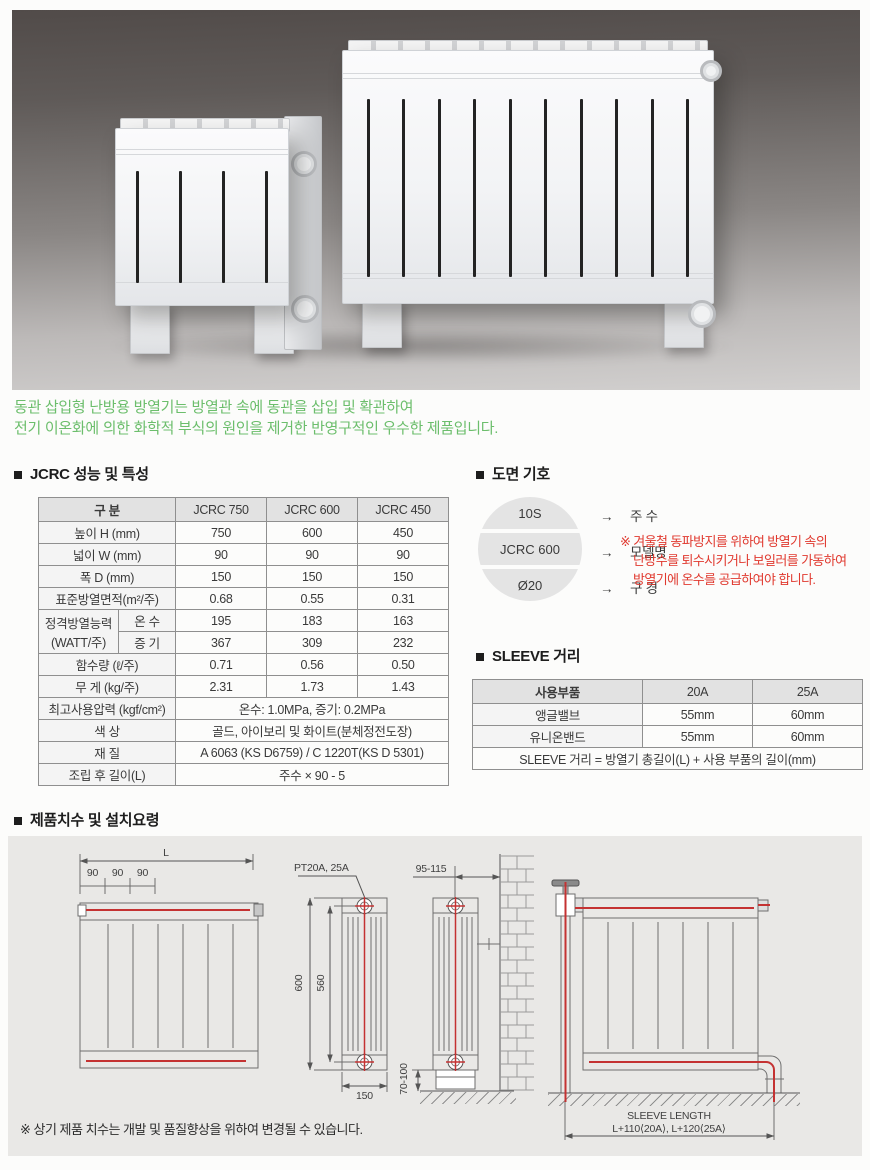 Image resolution: width=870 pixels, height=1170 pixels. Describe the element at coordinates (312, 686) in the screenshot. I see `spec-value-cell: 1.73` at that location.